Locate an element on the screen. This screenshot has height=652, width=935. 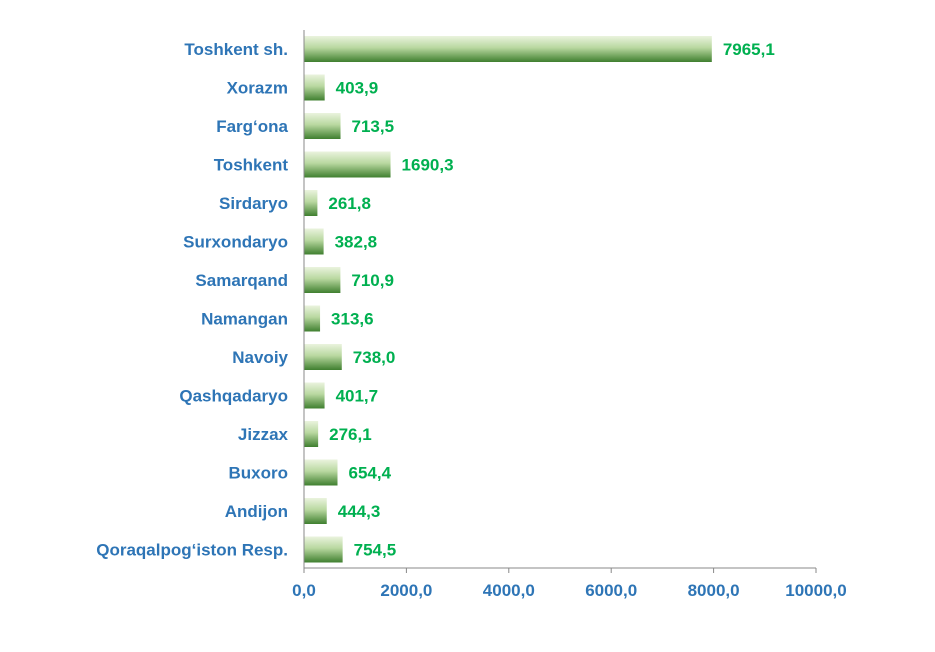
value-label: 710,9 is located at coordinates (372, 280).